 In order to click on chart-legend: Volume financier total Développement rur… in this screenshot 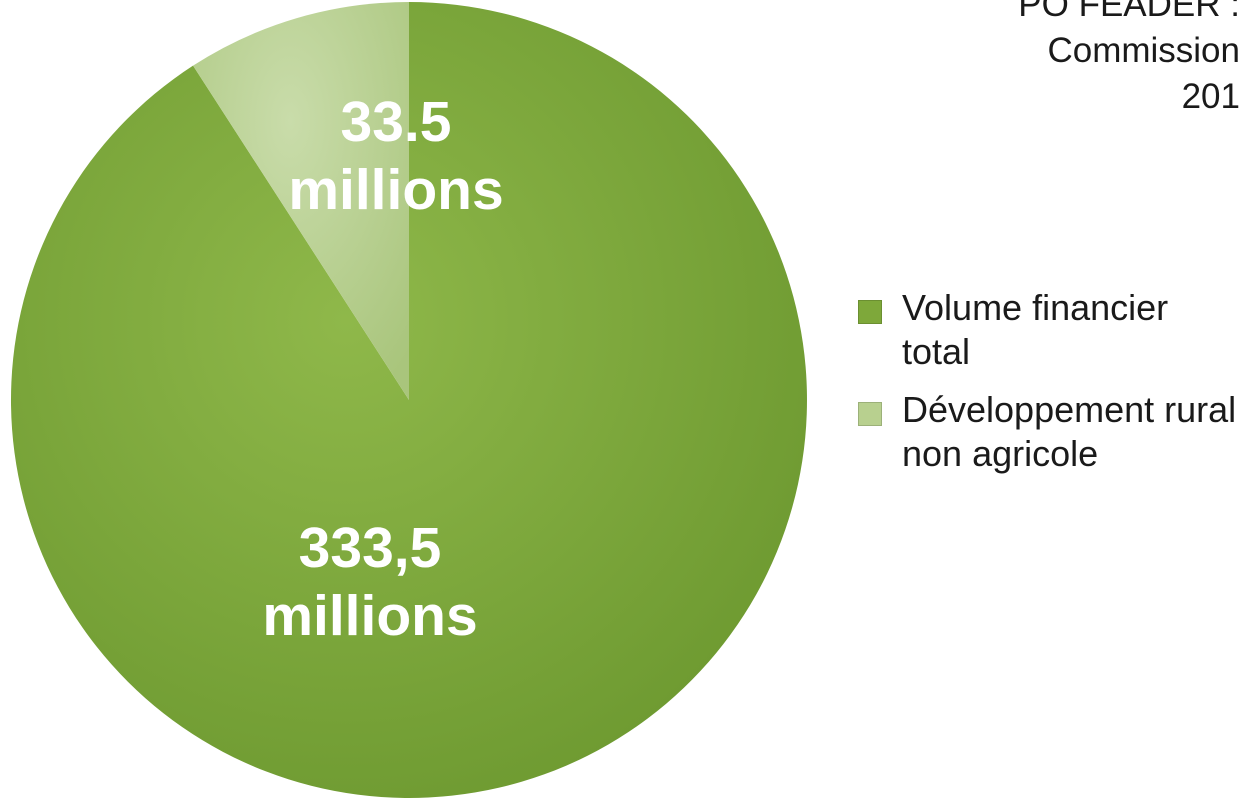, I will do `click(1048, 388)`.